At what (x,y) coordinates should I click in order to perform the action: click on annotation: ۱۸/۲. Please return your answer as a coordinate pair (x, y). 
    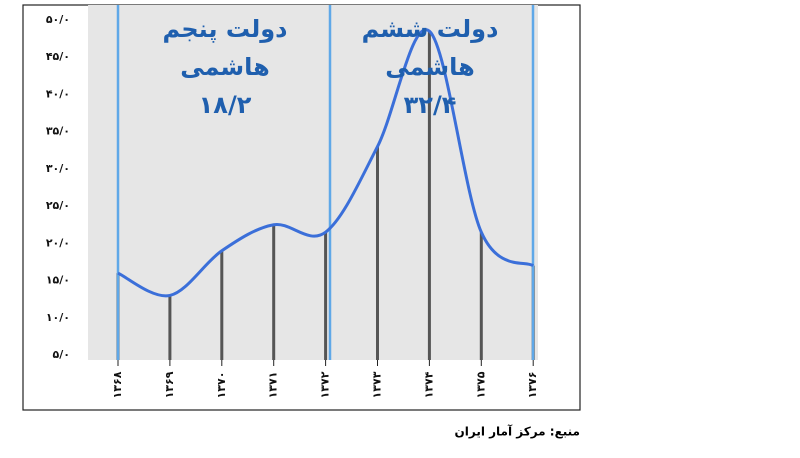
    Looking at the image, I should click on (225, 105).